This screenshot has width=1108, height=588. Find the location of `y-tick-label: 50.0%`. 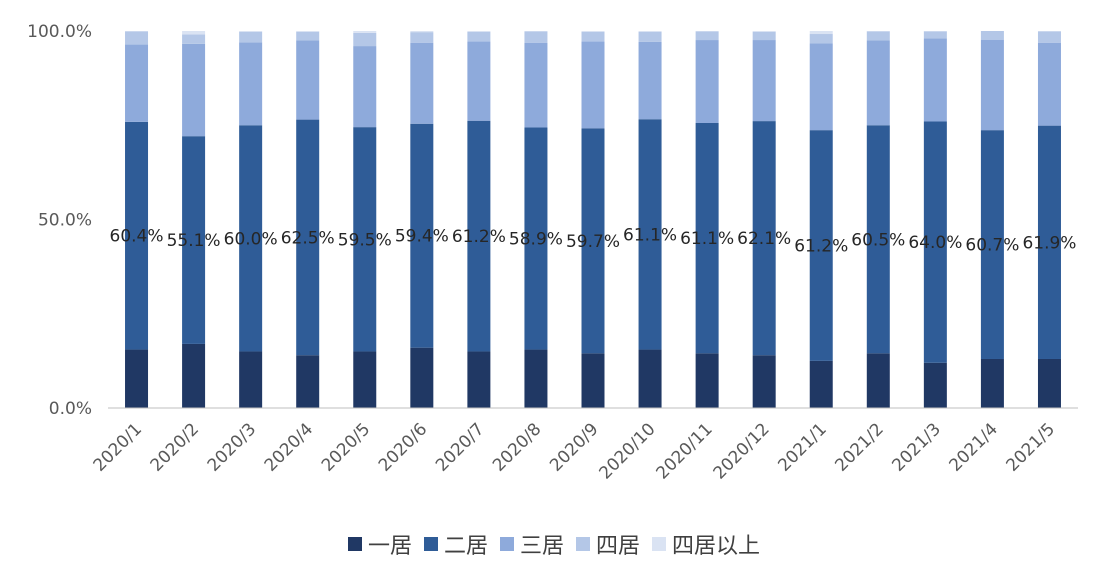

y-tick-label: 50.0% is located at coordinates (65, 221).